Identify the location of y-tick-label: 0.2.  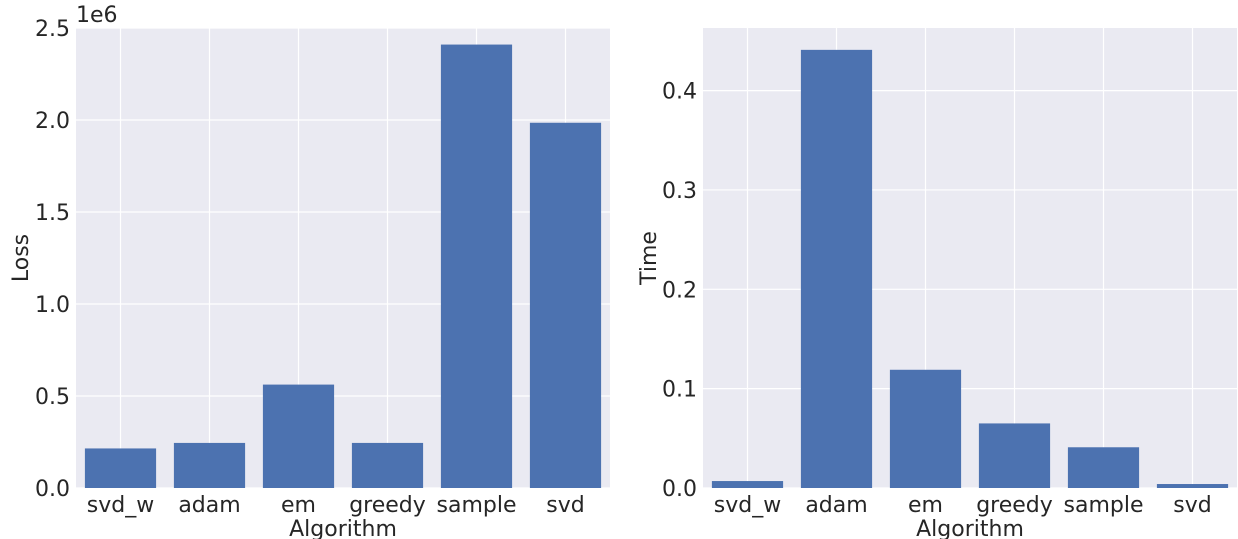
(679, 290).